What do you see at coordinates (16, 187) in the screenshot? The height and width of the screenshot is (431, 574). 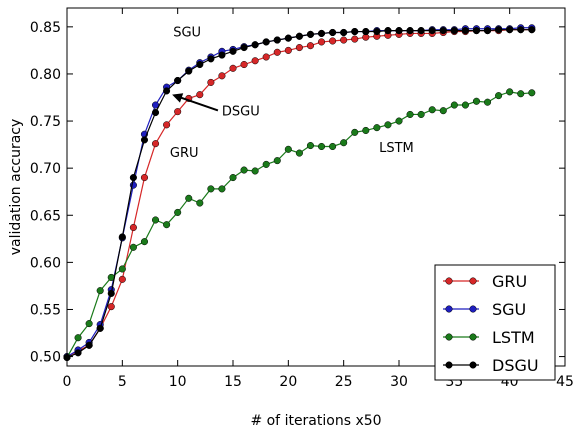 I see `y-axis-label: validation accuracy` at bounding box center [16, 187].